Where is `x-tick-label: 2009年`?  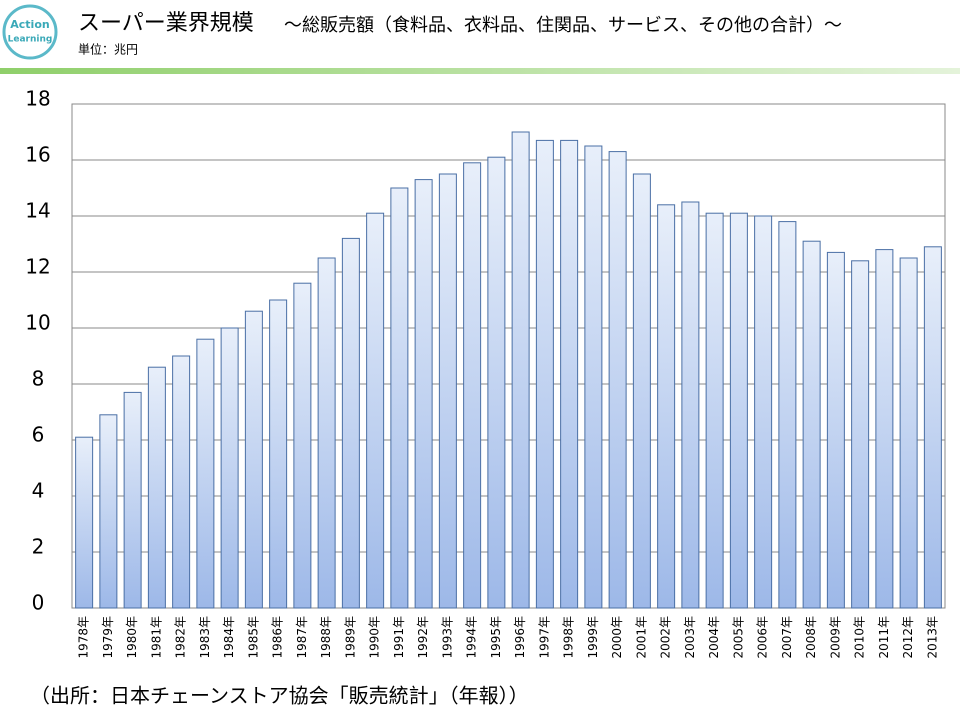 x-tick-label: 2009年 is located at coordinates (835, 637).